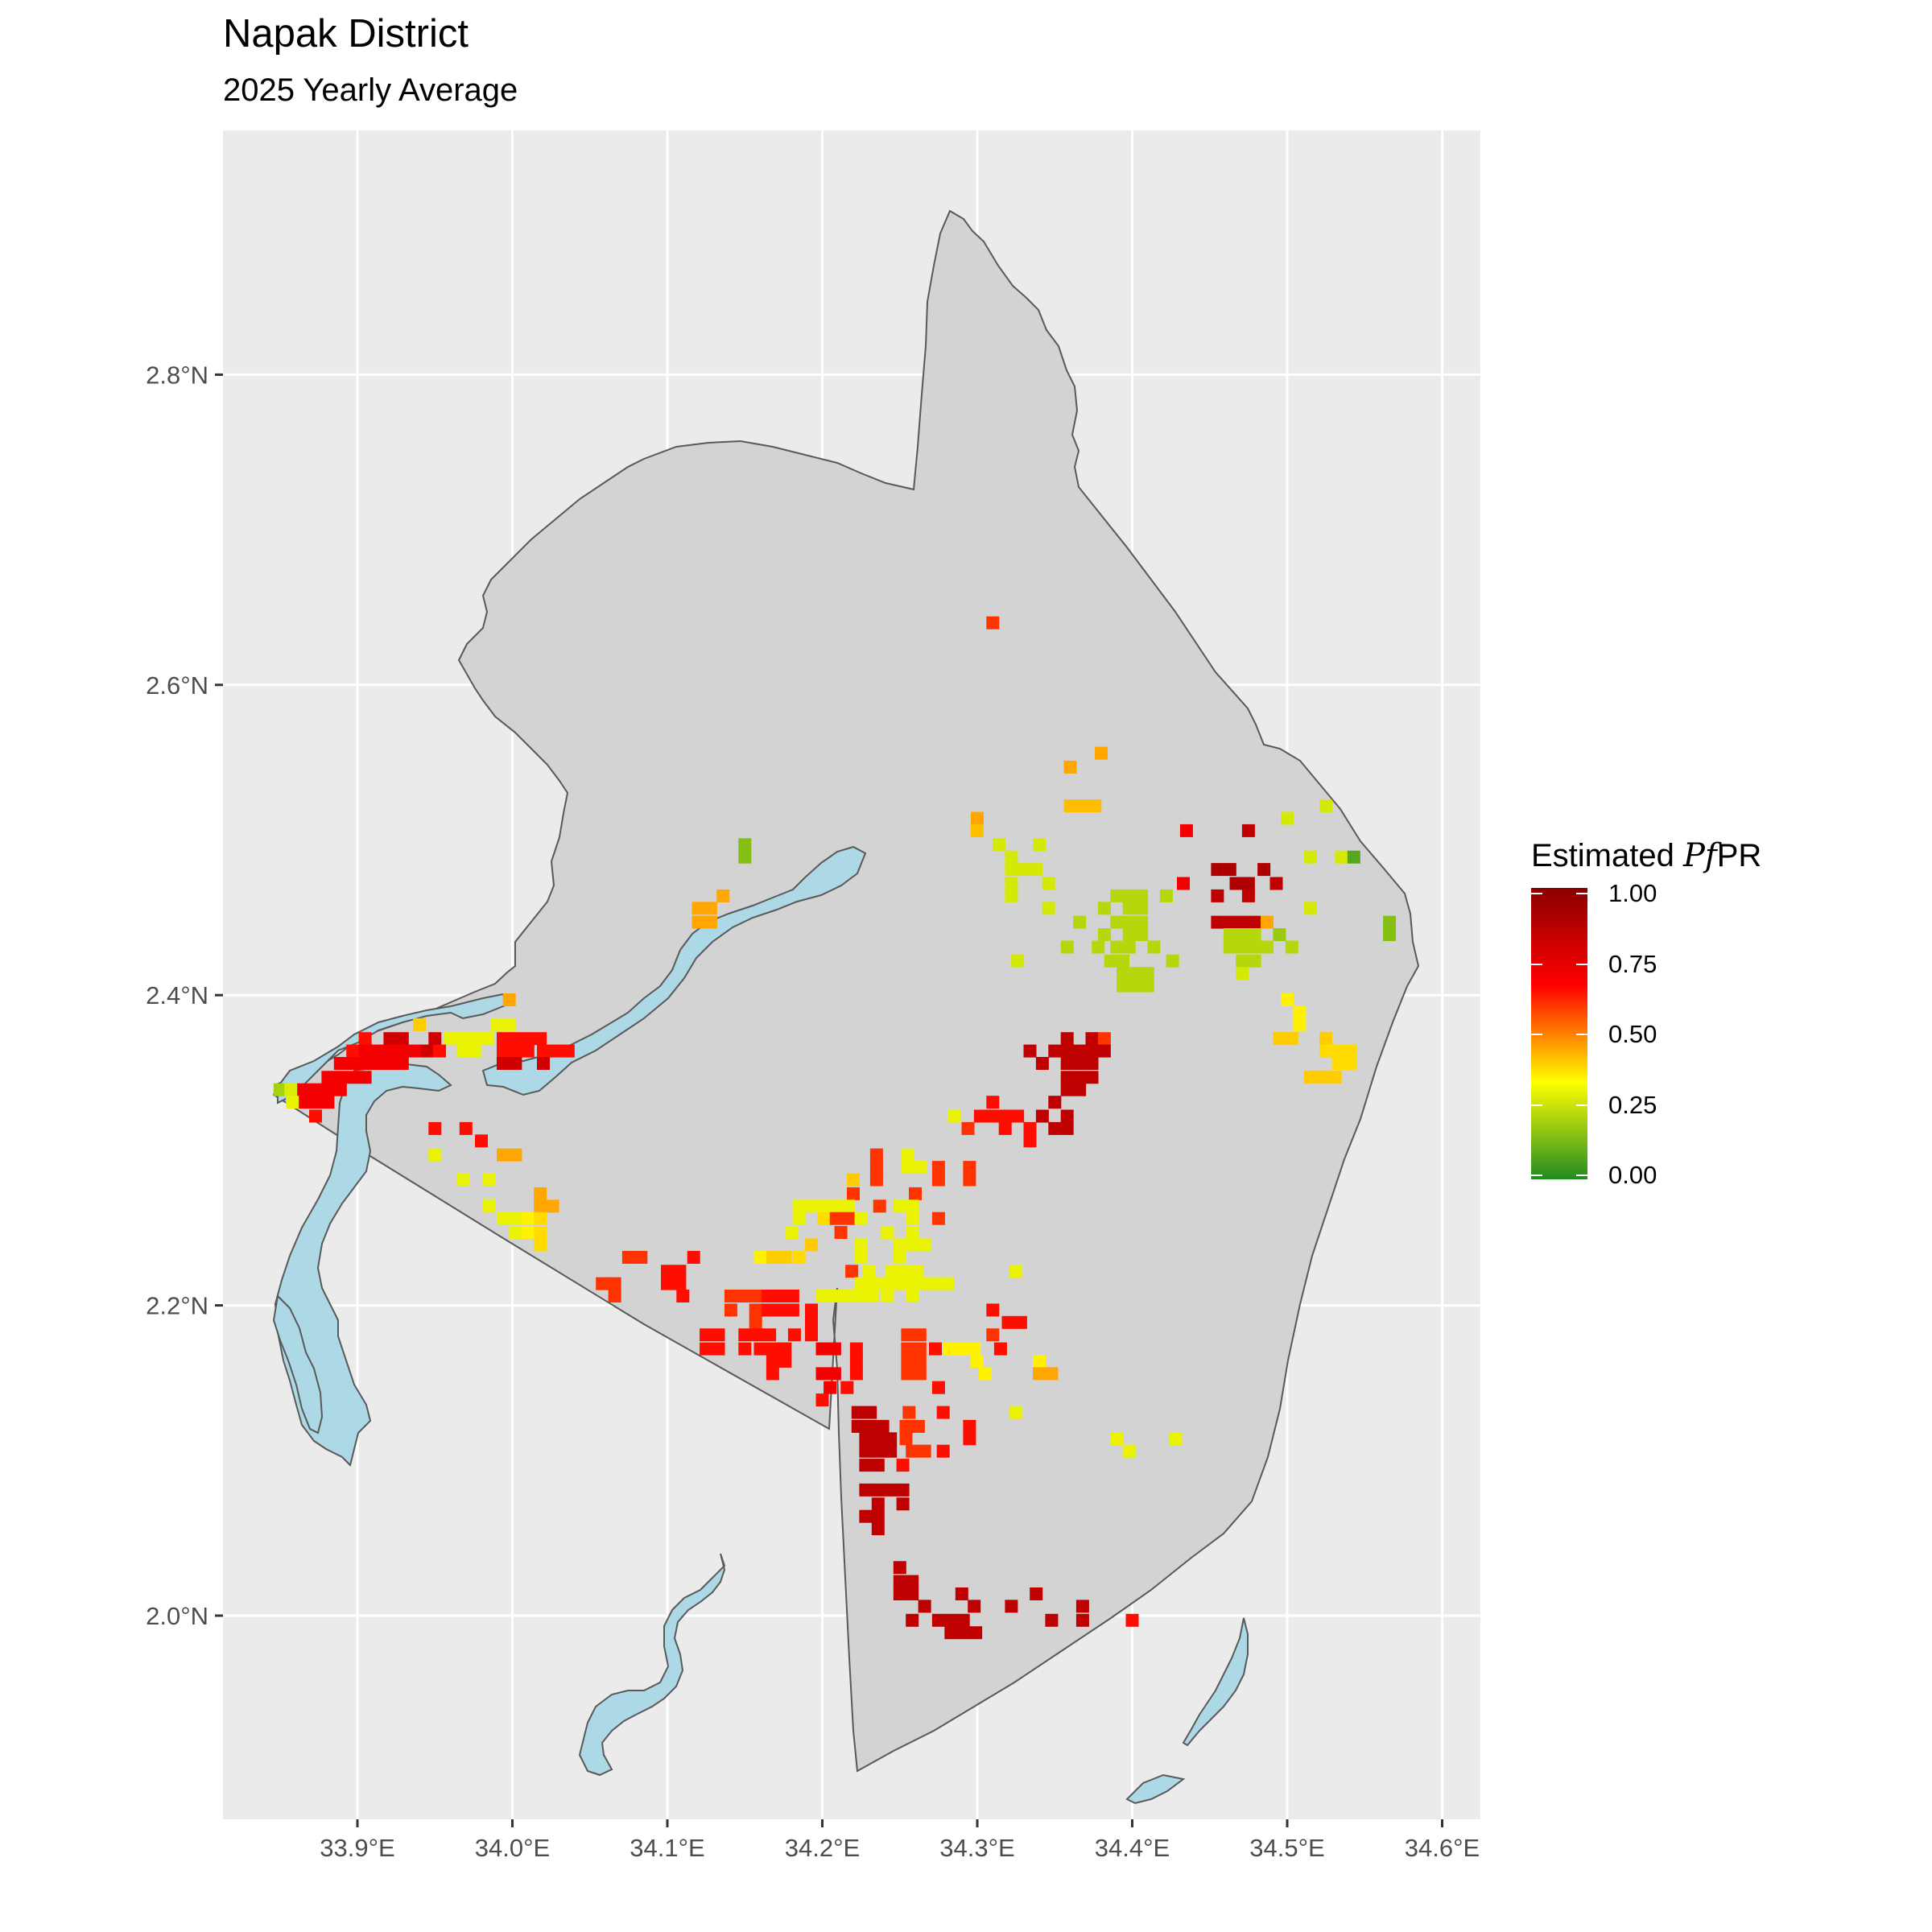 The width and height of the screenshot is (1932, 1932). I want to click on x-tick-label-6: 34.5°E, so click(1286, 1848).